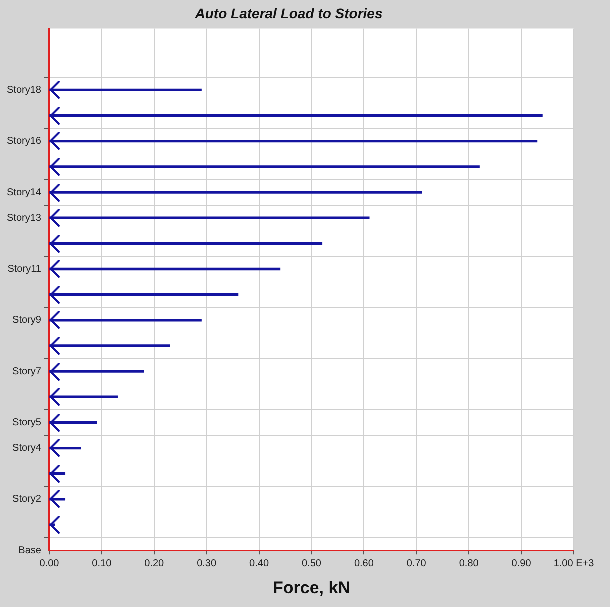 This screenshot has width=610, height=607. Describe the element at coordinates (469, 564) in the screenshot. I see `x-tick-label: 0.80` at that location.